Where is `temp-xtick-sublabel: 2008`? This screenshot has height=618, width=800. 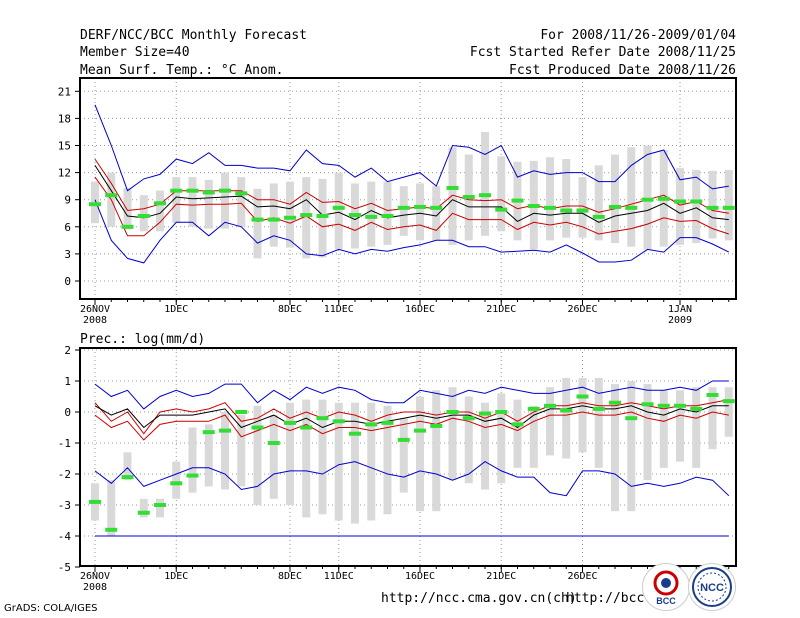
temp-xtick-sublabel: 2008 is located at coordinates (95, 320).